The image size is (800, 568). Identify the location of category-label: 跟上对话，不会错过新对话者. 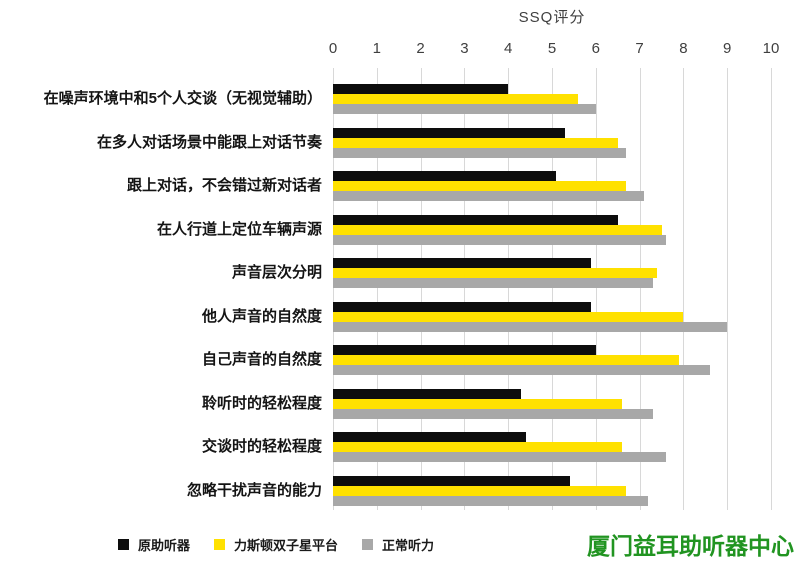
(224, 185).